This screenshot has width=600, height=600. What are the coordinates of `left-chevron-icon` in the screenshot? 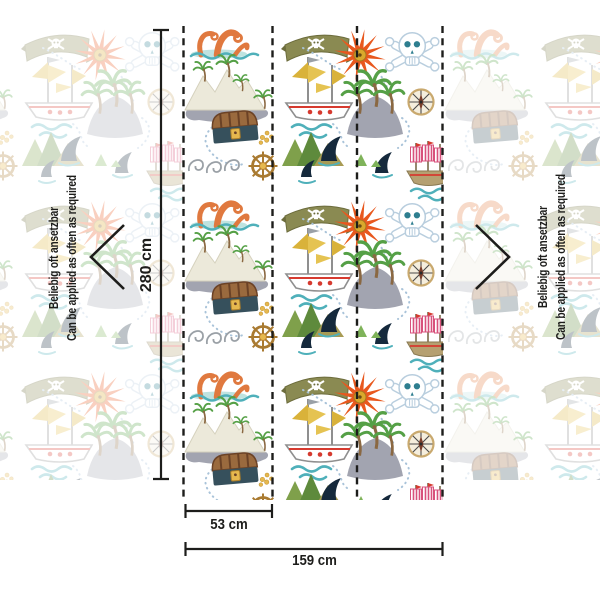 It's located at (107, 257).